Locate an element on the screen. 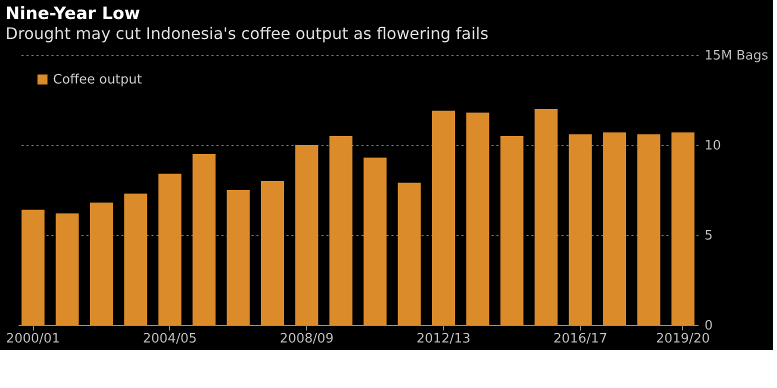 This screenshot has height=388, width=777. x-tick-label: 2019/20 is located at coordinates (683, 339).